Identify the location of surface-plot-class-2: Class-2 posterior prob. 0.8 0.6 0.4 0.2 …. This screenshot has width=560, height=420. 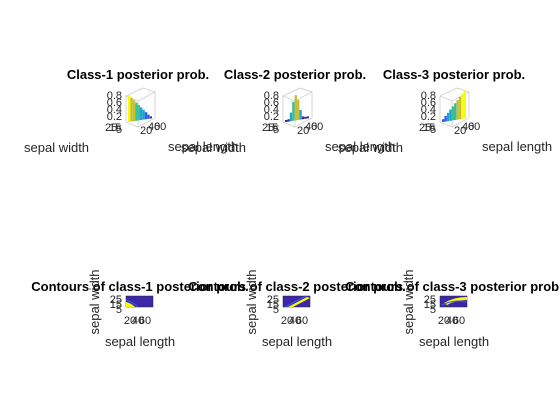
(288, 111).